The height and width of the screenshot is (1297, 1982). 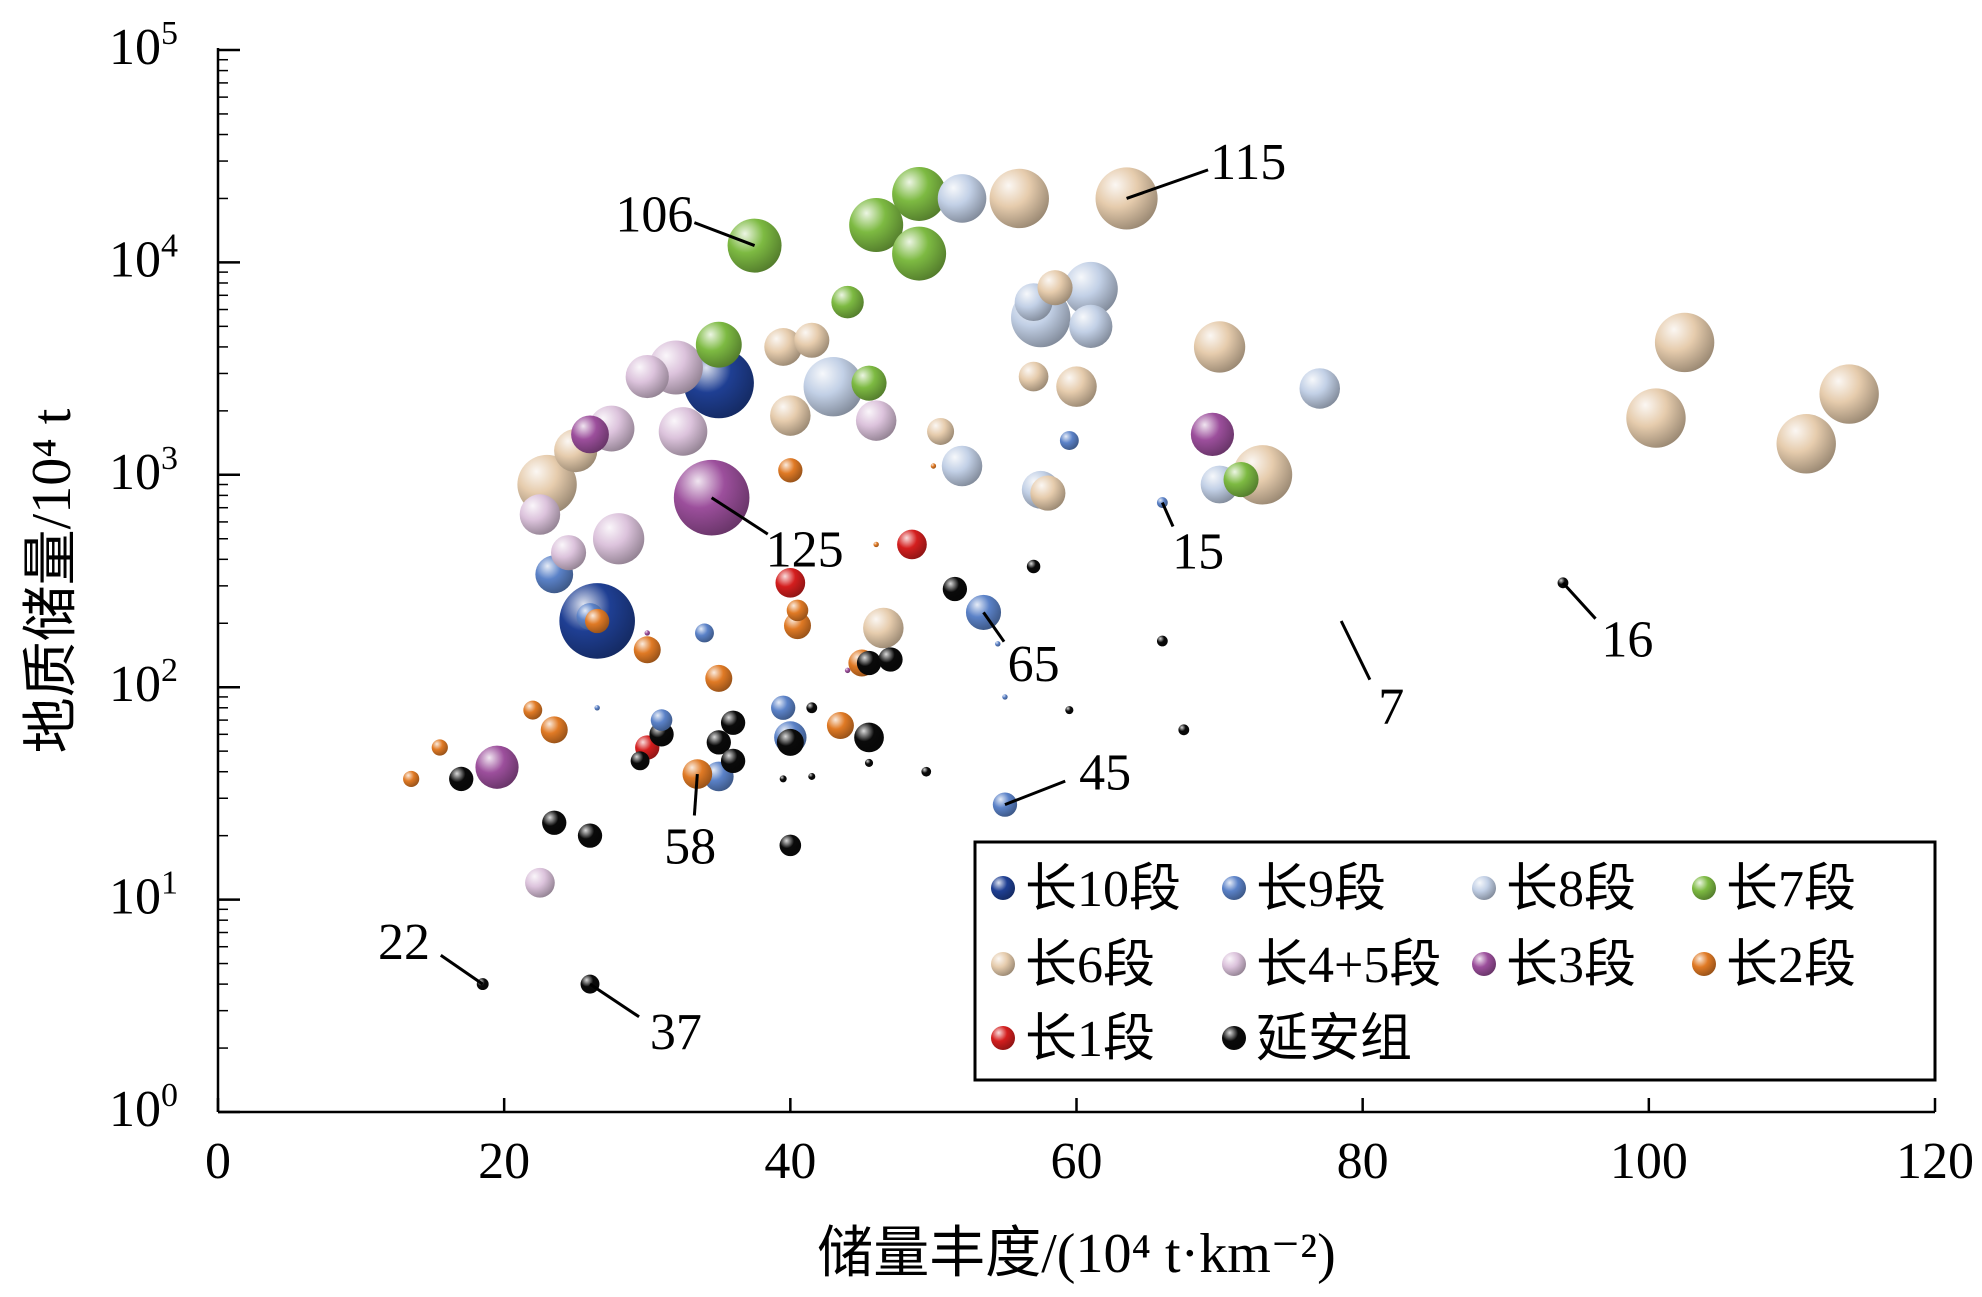 What do you see at coordinates (504, 1161) in the screenshot?
I see `x-tick-label: 20` at bounding box center [504, 1161].